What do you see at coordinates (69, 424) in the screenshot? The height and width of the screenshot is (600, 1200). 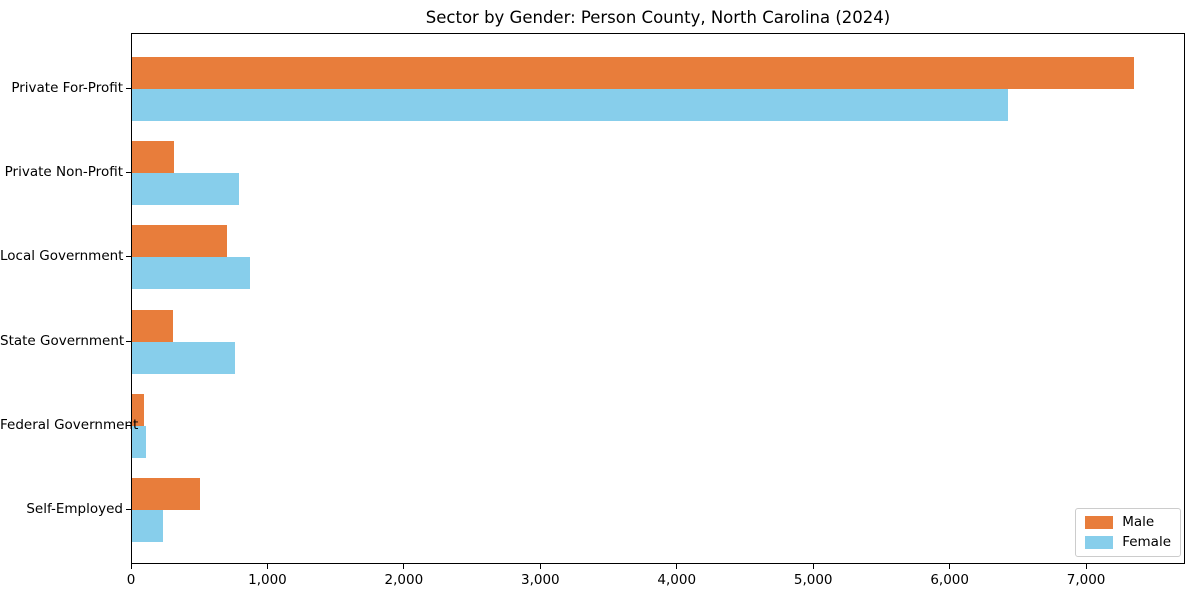 I see `y-tick-label: Federal Government` at bounding box center [69, 424].